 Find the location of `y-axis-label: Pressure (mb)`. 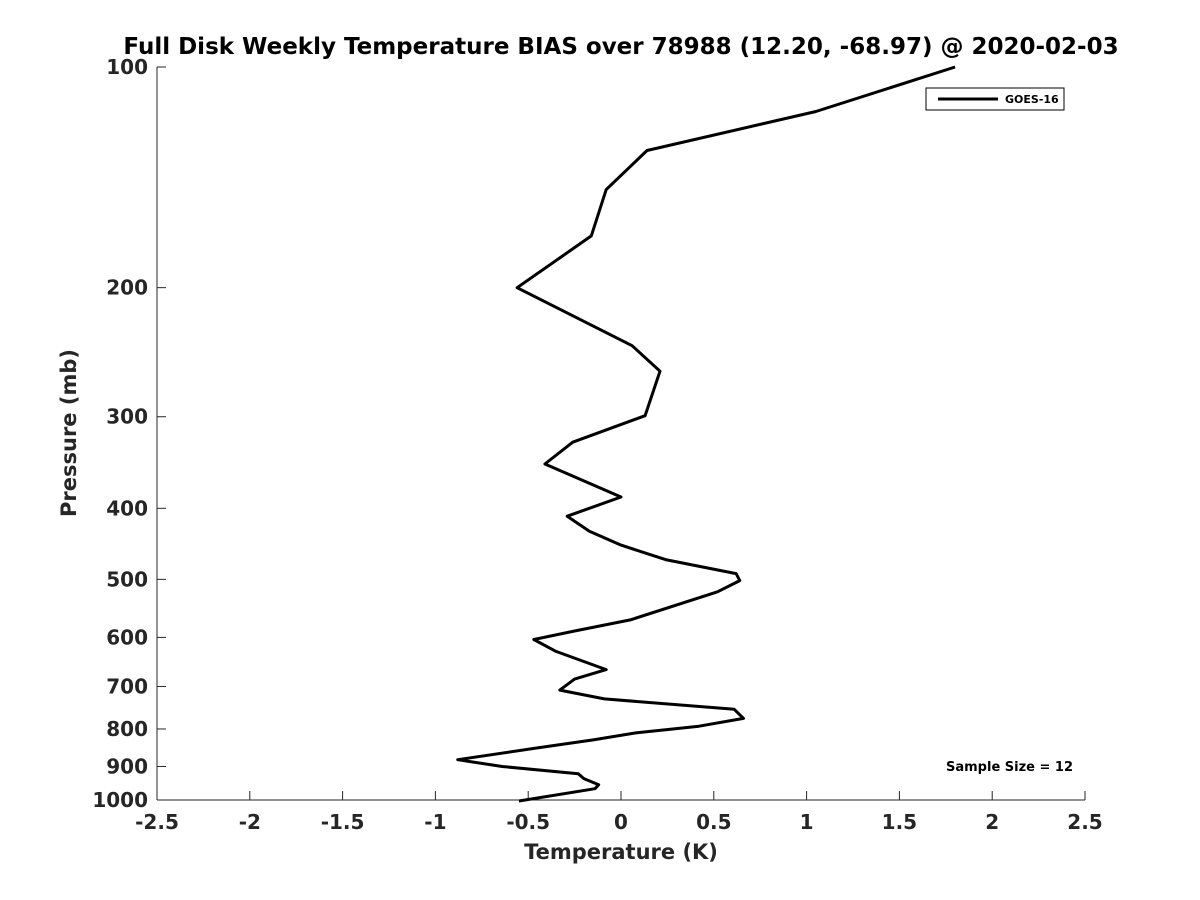

y-axis-label: Pressure (mb) is located at coordinates (69, 433).